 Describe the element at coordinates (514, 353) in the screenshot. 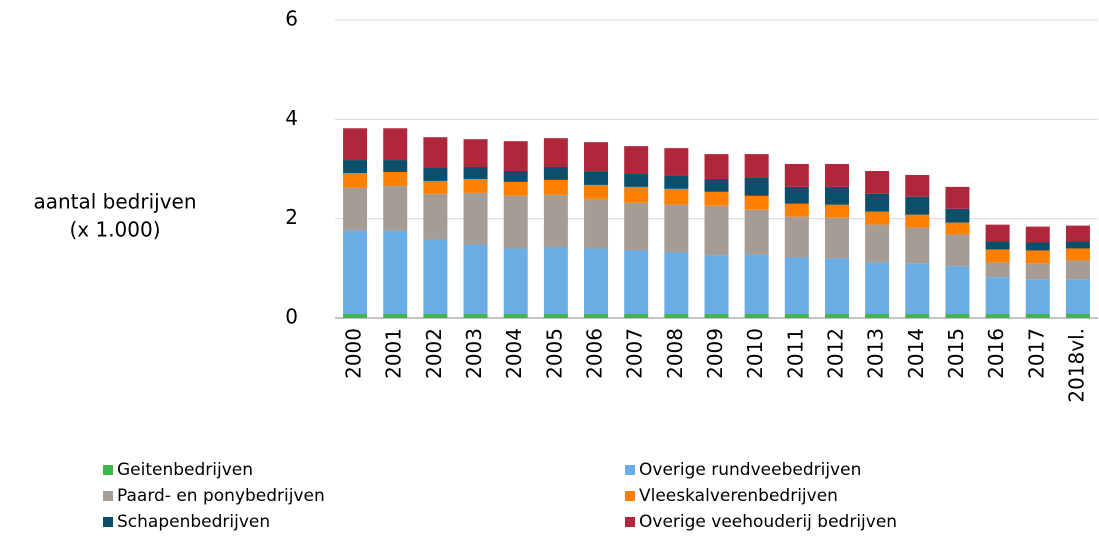

I see `x-tick-label: 2004` at that location.